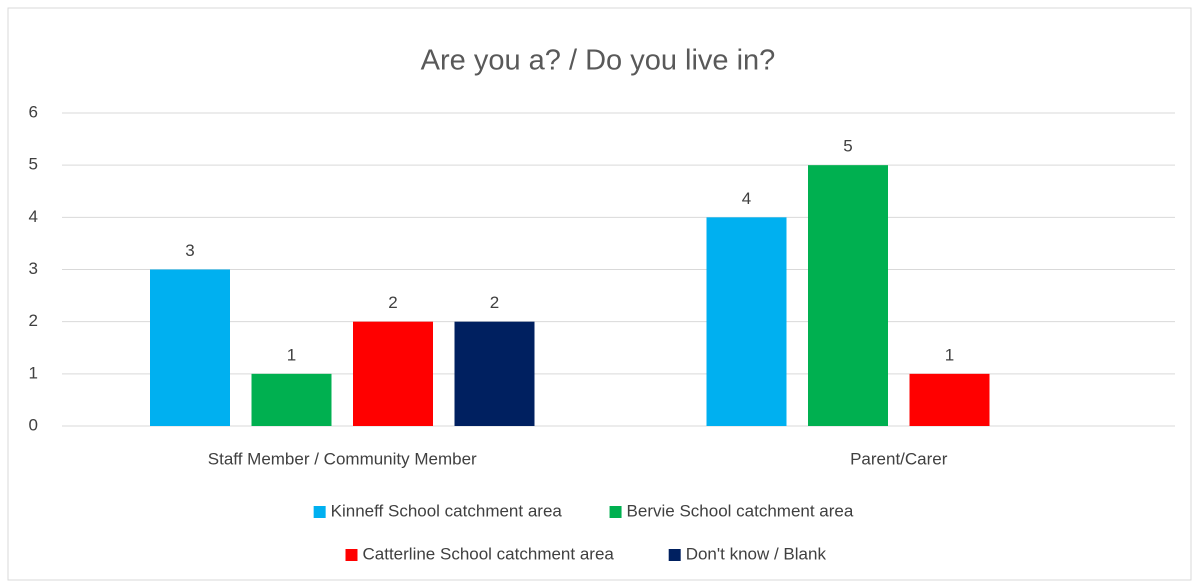 This screenshot has height=582, width=1199. Describe the element at coordinates (598, 61) in the screenshot. I see `chart-title: Are you a? / Do you live in?` at that location.